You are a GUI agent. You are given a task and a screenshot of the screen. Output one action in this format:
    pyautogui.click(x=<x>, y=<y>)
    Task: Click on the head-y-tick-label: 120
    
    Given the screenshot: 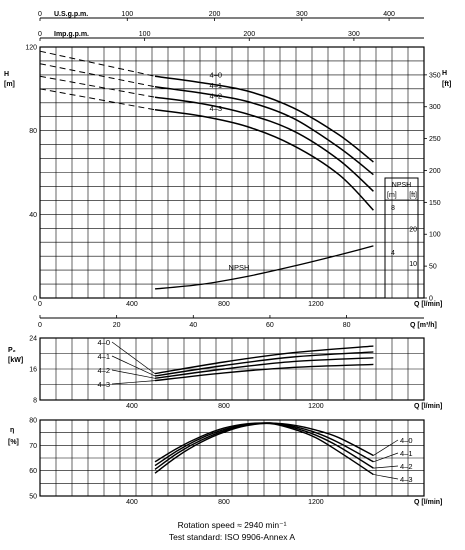 What is the action you would take?
    pyautogui.click(x=31, y=48)
    